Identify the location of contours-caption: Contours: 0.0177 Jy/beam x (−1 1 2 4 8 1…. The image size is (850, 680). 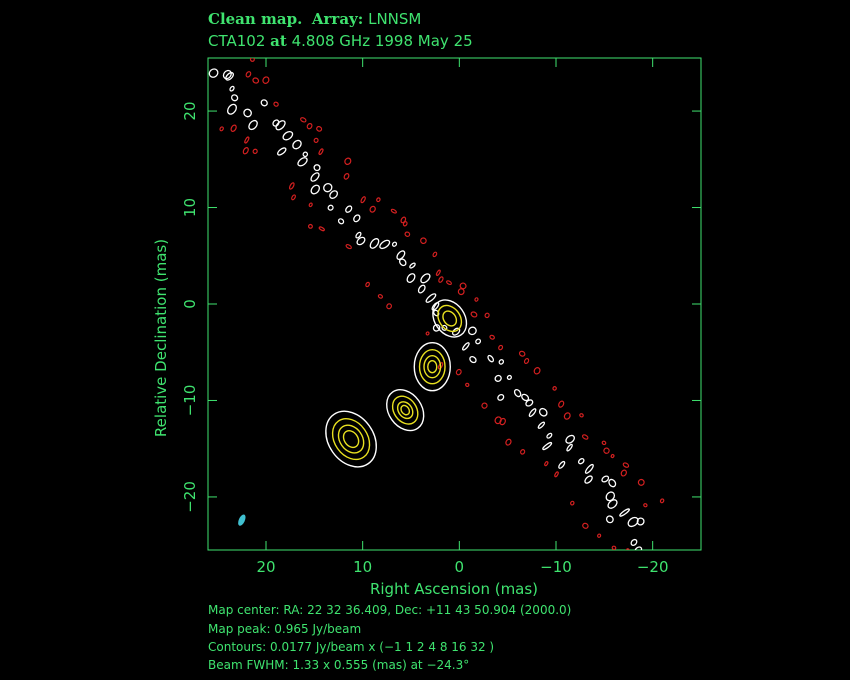
(351, 647).